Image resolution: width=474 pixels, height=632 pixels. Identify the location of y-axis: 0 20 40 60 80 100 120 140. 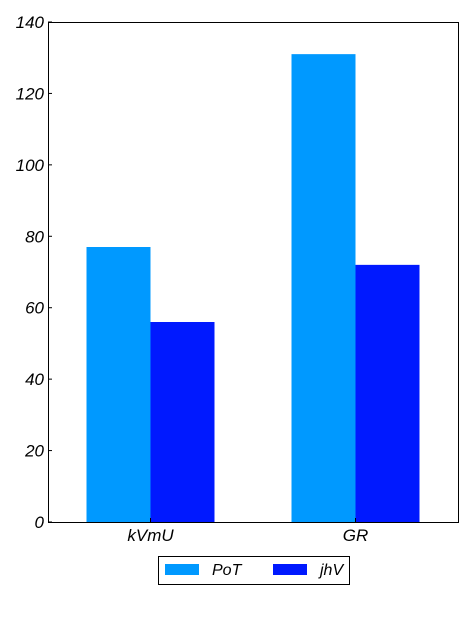
(34, 272).